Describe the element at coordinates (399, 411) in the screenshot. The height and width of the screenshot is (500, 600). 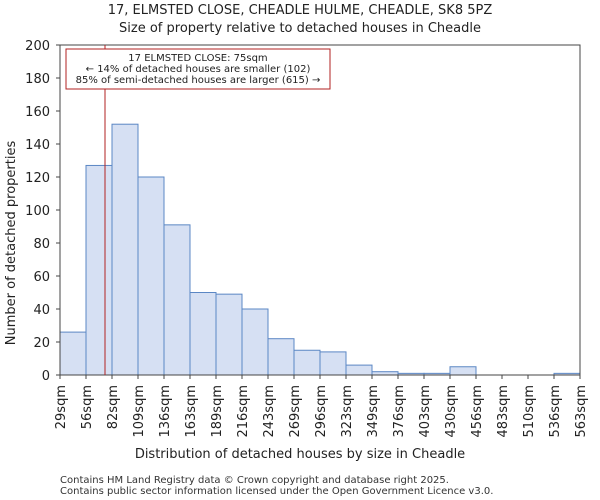
I see `x-tick-label: 376sqm` at that location.